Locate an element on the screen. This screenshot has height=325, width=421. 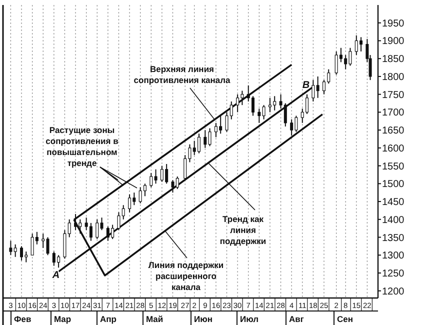
text: Июл is located at coordinates (249, 319).